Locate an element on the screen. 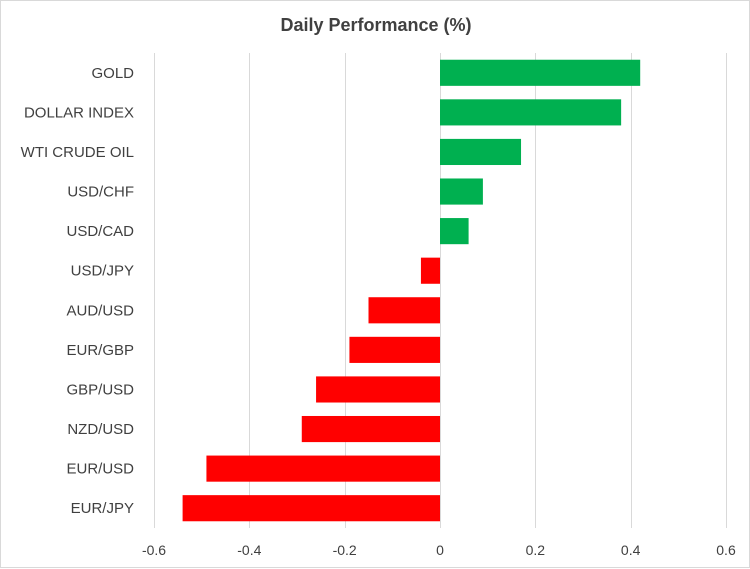  category-label: NZD/USD is located at coordinates (100, 429).